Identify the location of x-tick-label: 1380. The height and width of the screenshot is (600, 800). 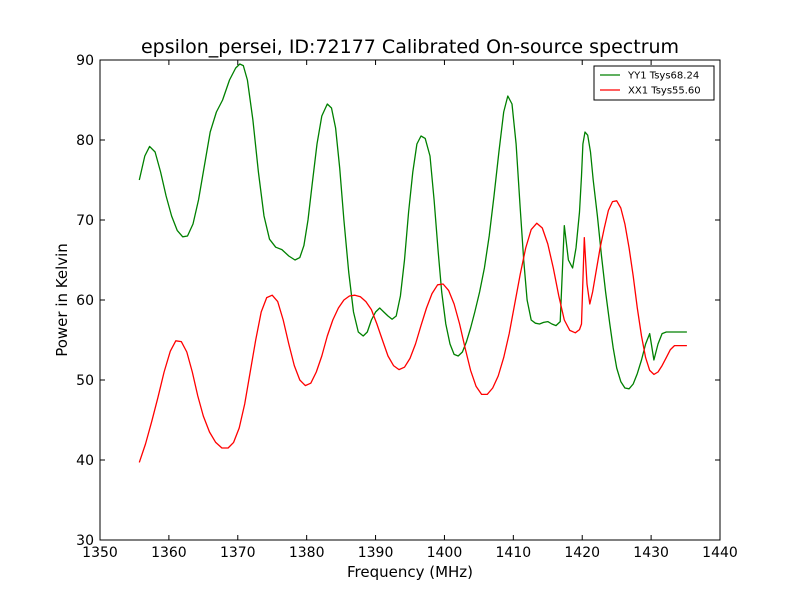
(307, 553).